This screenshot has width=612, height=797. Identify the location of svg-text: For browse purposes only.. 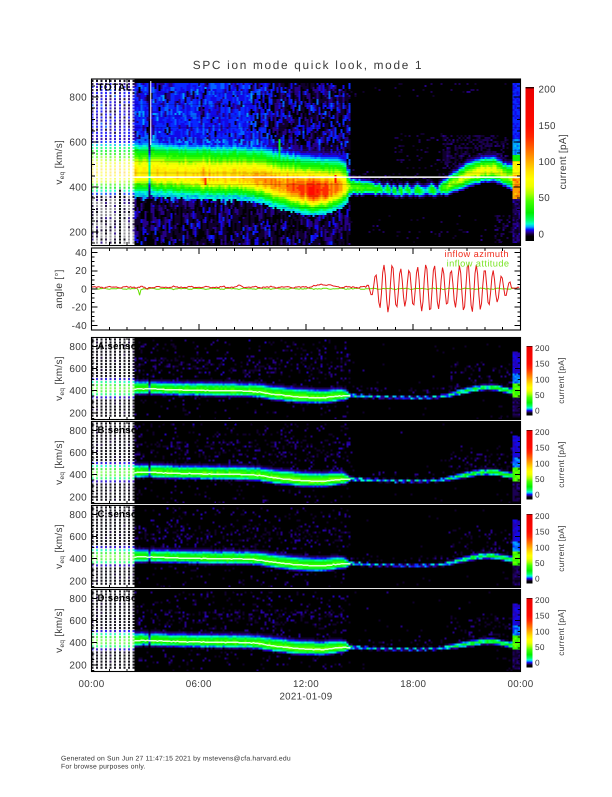
(103, 767).